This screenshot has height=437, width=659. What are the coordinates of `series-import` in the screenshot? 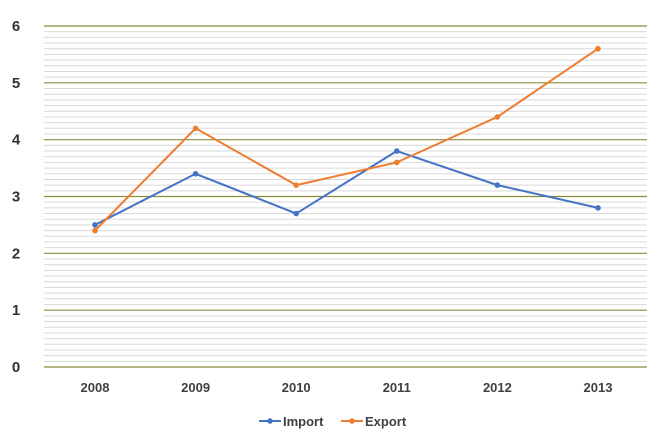 It's located at (346, 188).